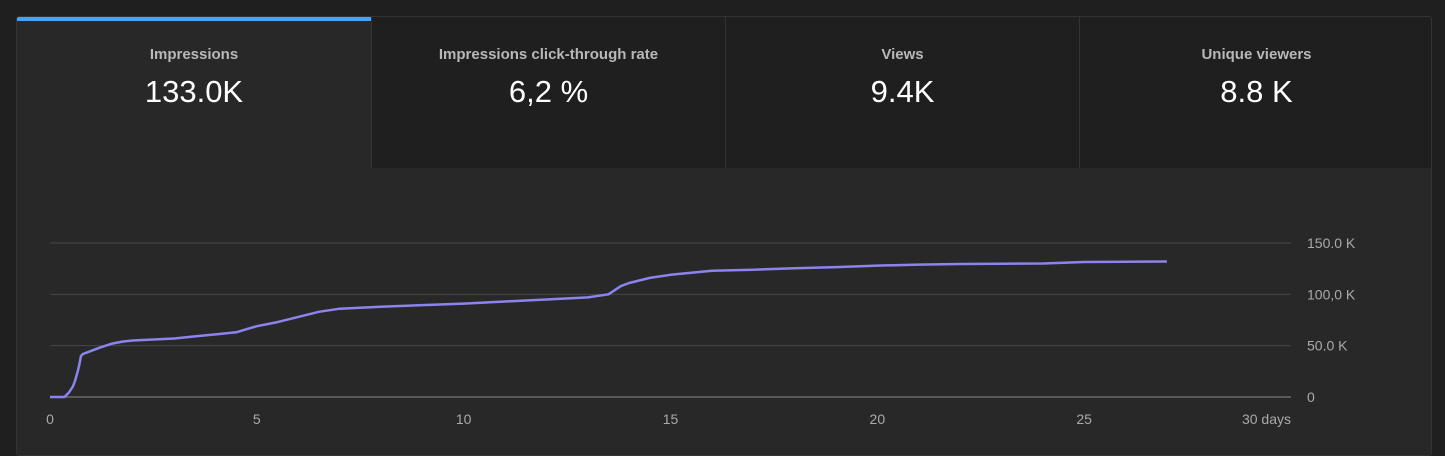  I want to click on tab-impressions-ctr: Impressions click-through rate 6,2 %, so click(548, 92).